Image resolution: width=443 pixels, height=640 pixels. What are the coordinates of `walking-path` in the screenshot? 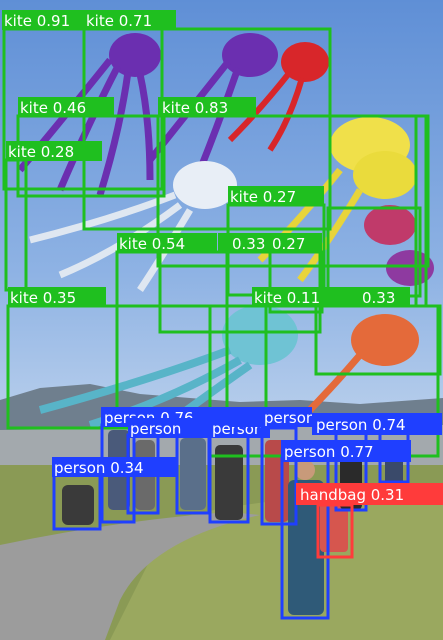 It's located at (130, 576).